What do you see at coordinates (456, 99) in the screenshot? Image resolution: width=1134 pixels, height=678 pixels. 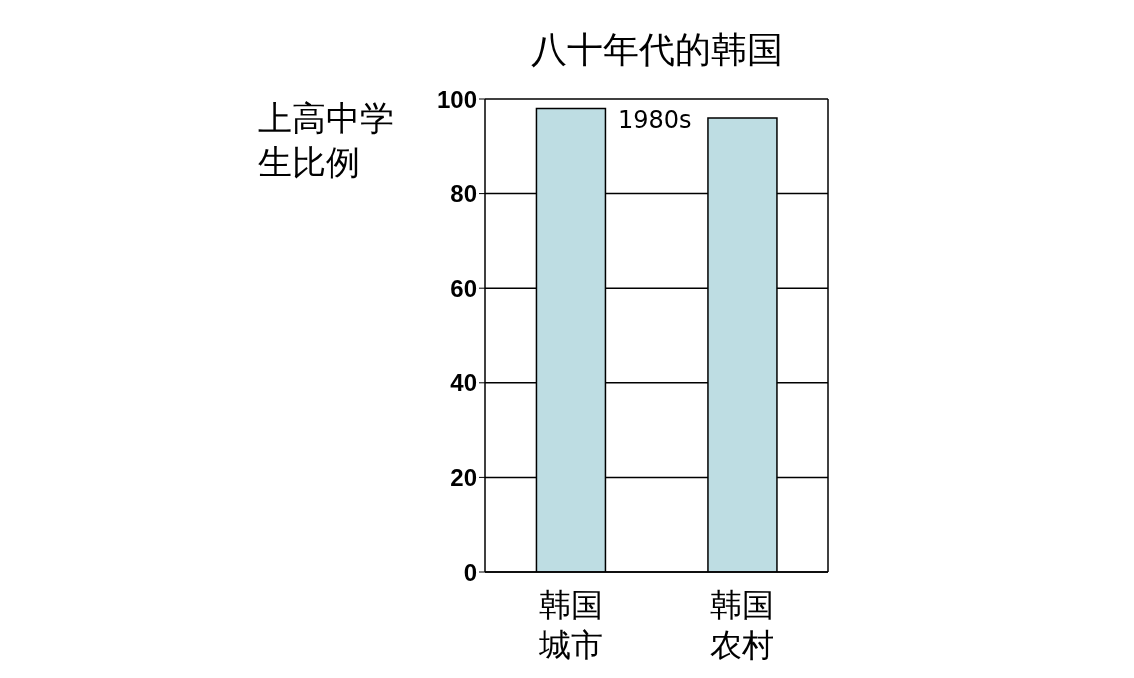 I see `y-tick-label: 100` at bounding box center [456, 99].